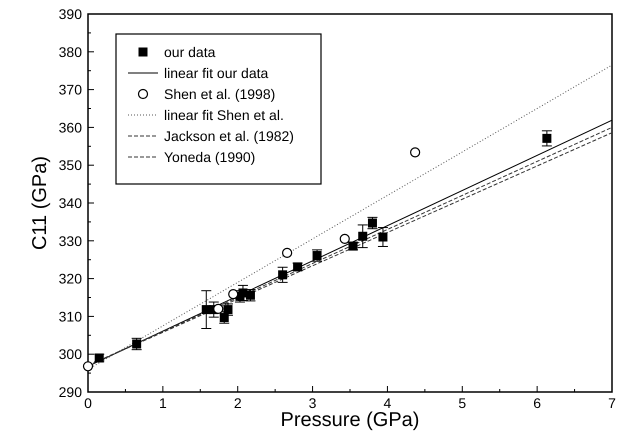 The width and height of the screenshot is (644, 438). I want to click on y-tick-label: 310, so click(70, 316).